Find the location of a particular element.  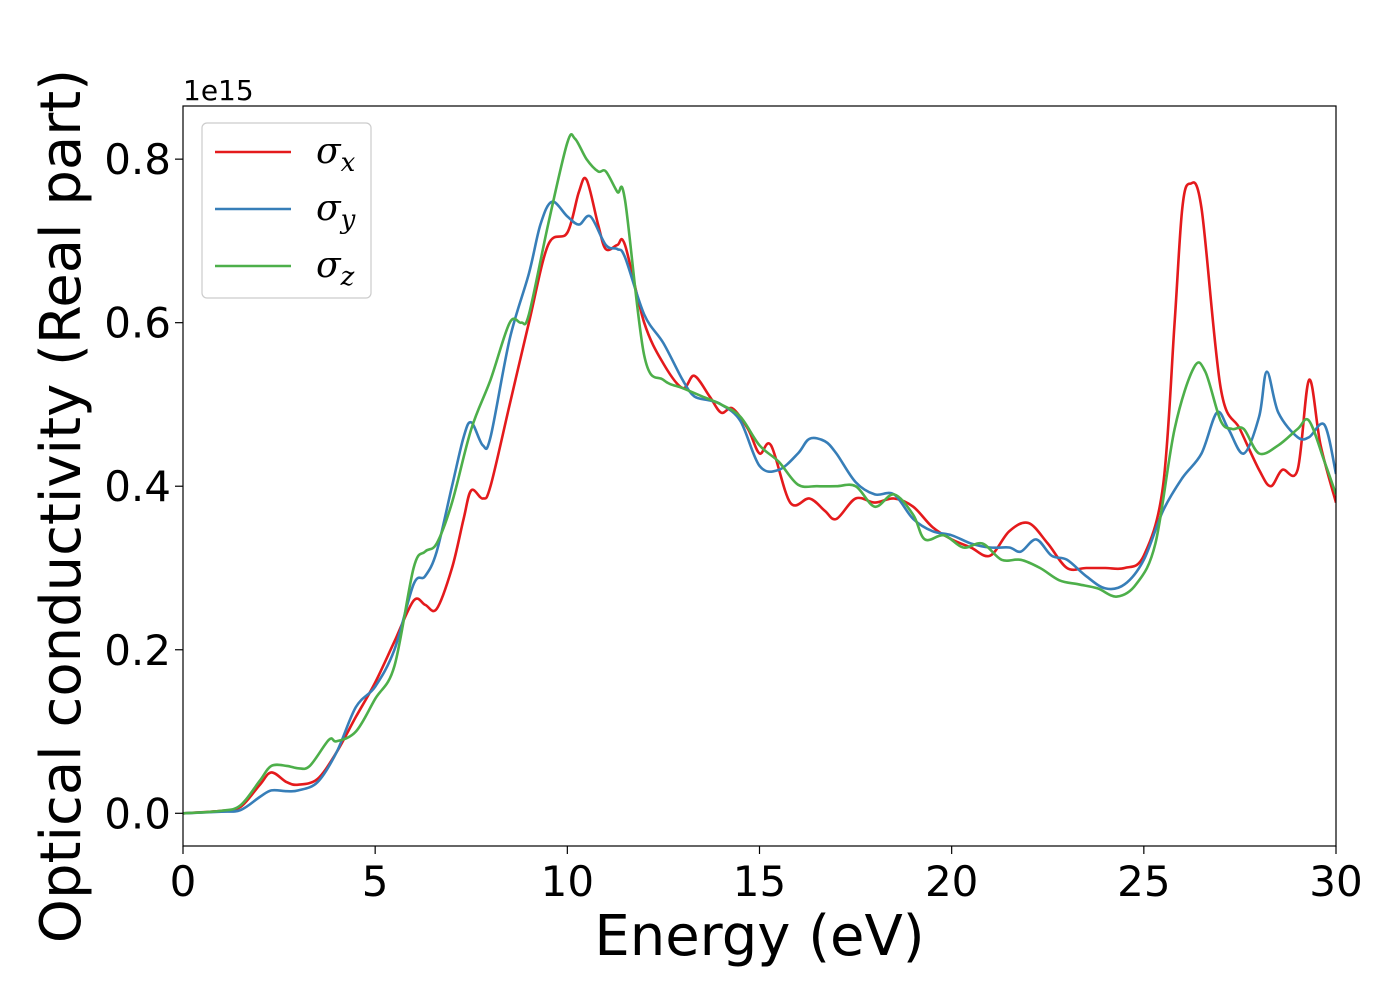

x-tick-label: 15 is located at coordinates (759, 881).